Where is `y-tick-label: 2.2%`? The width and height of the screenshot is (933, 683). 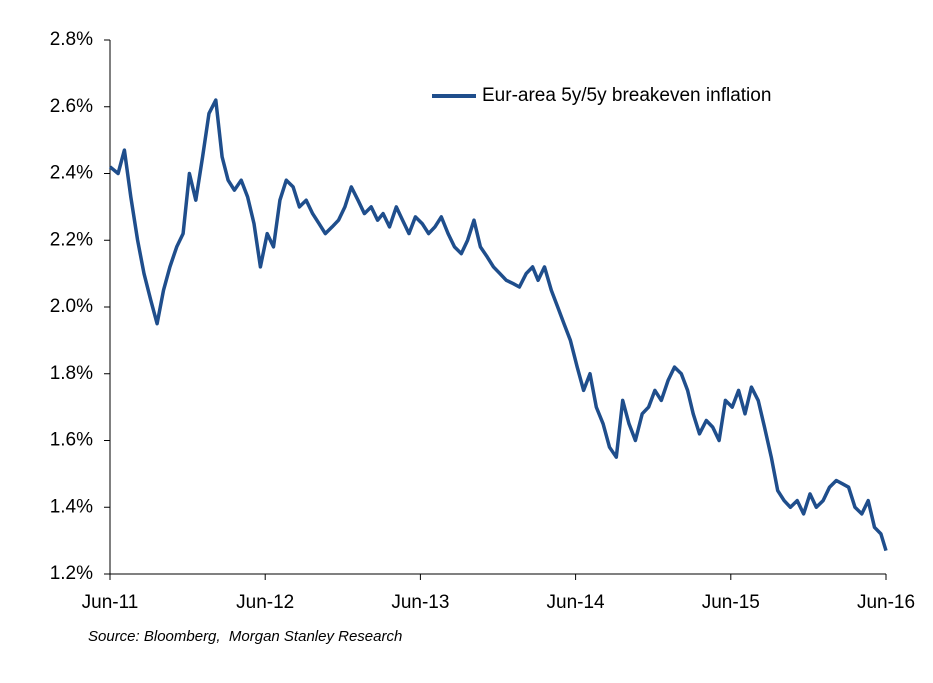
y-tick-label: 2.2% is located at coordinates (71, 239).